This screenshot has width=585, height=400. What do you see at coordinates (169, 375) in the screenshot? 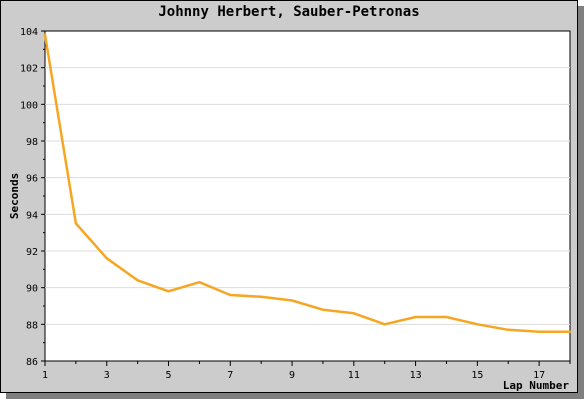
I see `x-tick-label: 5` at bounding box center [169, 375].